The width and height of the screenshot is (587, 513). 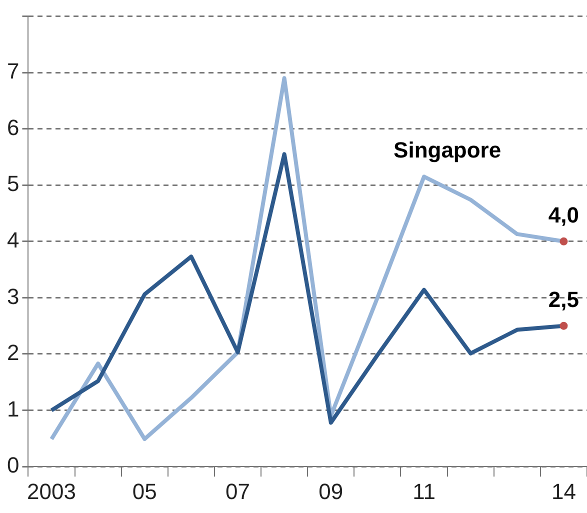 What do you see at coordinates (448, 150) in the screenshot?
I see `series-label: Singapore` at bounding box center [448, 150].